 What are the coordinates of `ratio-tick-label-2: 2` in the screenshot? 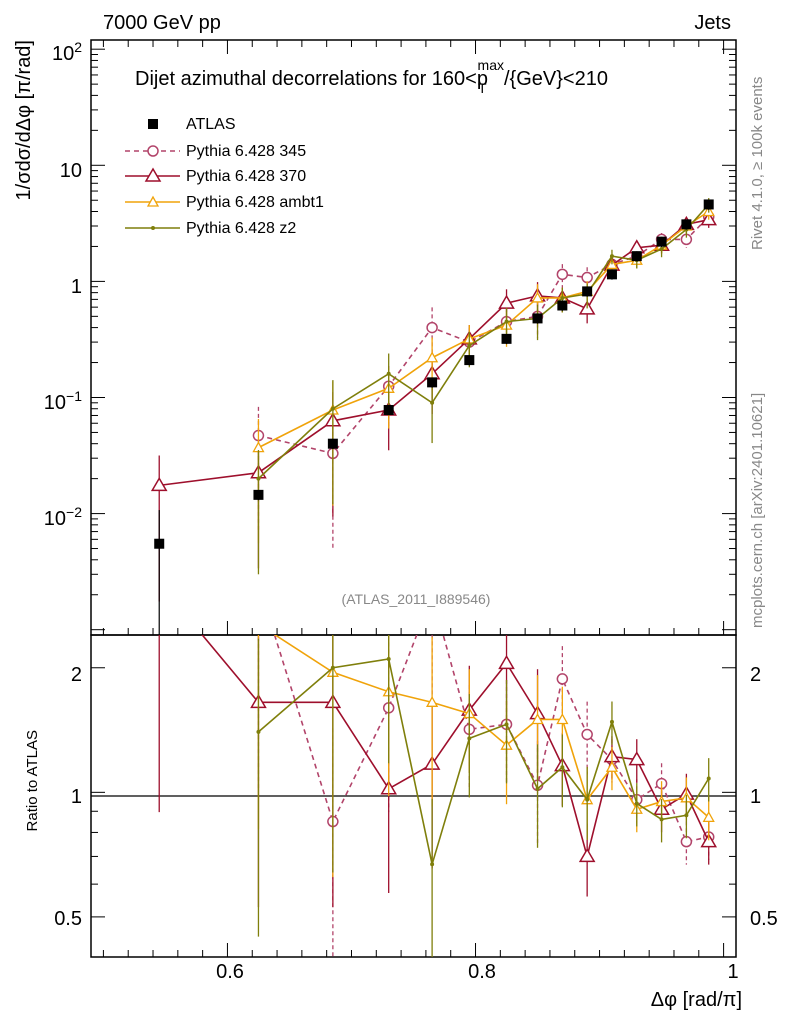 It's located at (76, 675).